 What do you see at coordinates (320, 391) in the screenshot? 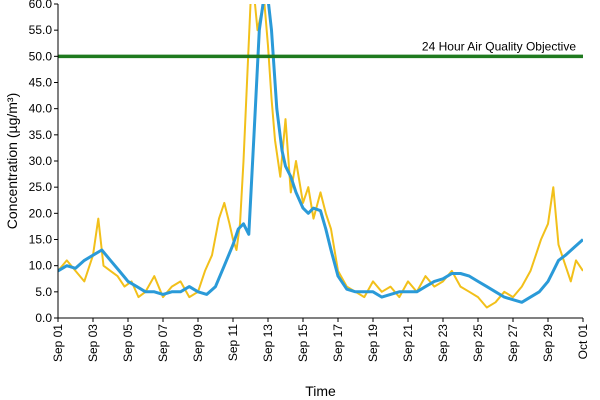
I see `x-axis-title: Time` at bounding box center [320, 391].